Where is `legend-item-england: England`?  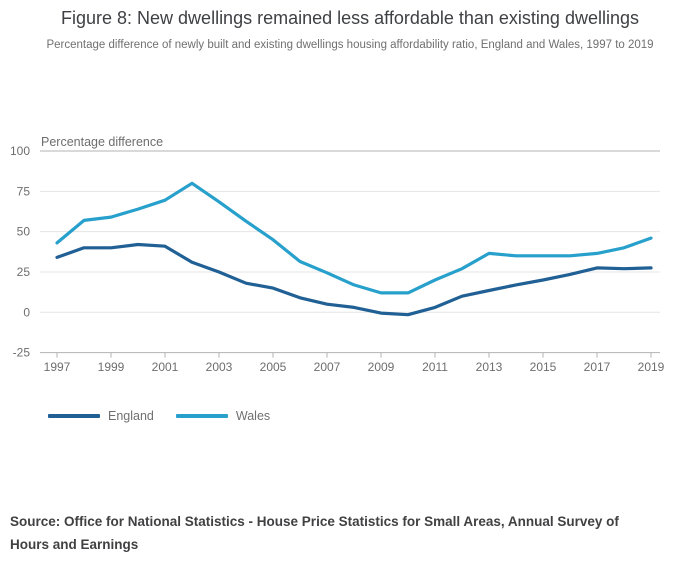 legend-item-england: England is located at coordinates (101, 416).